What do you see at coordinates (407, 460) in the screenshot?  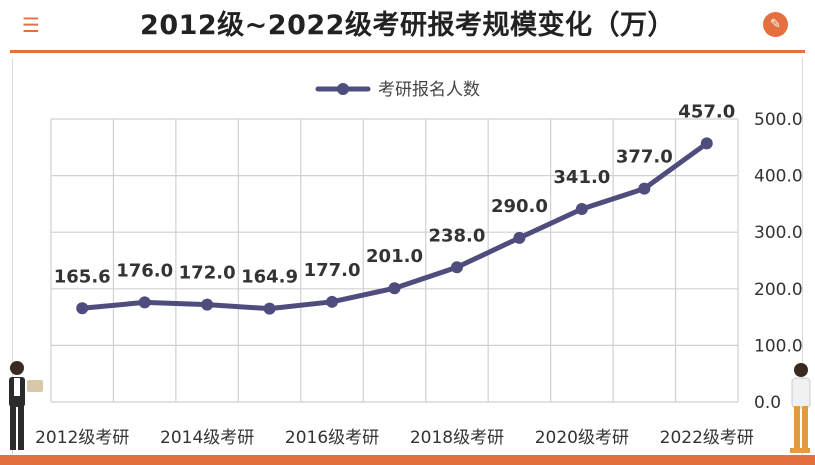 I see `bottom-accent-bar` at bounding box center [407, 460].